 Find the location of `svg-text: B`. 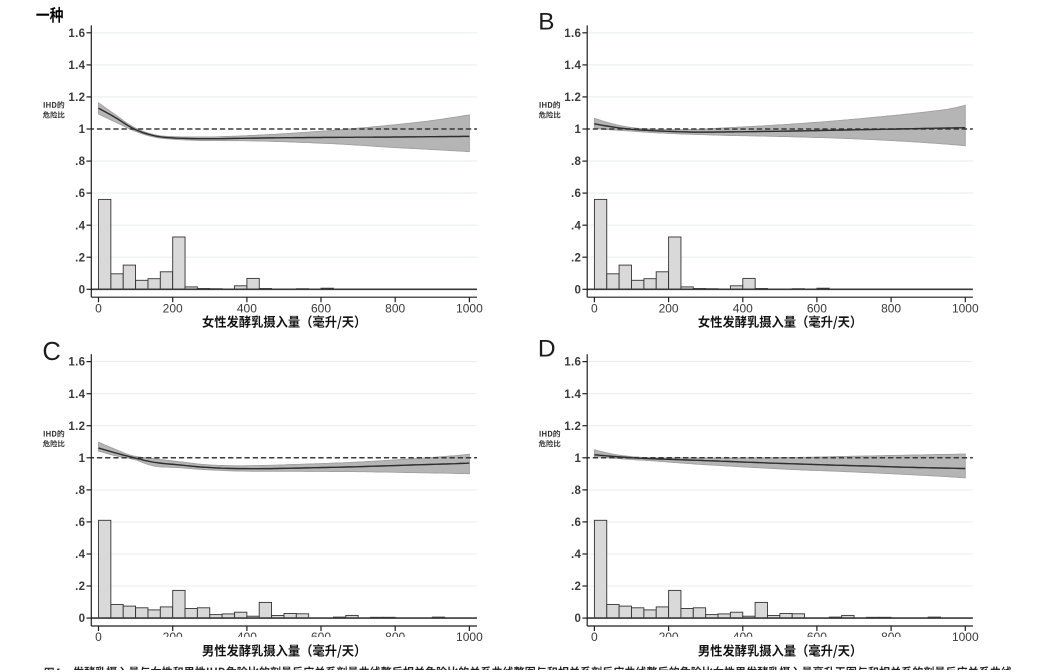

svg-text: B is located at coordinates (546, 22).